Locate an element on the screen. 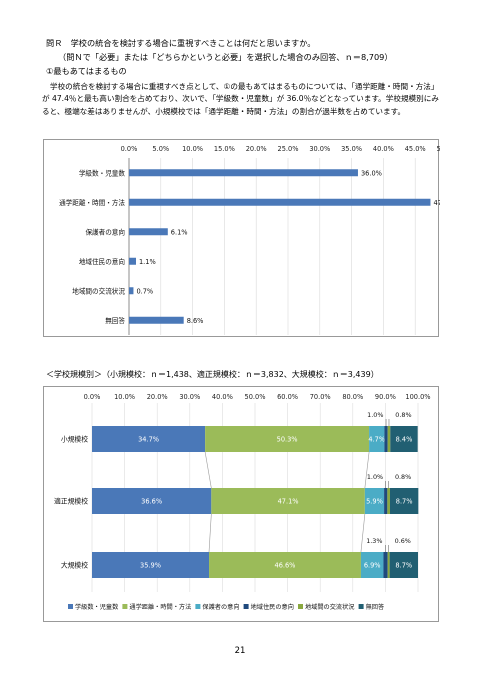 The image size is (480, 679). x-tick-label: 20.0% is located at coordinates (256, 149).